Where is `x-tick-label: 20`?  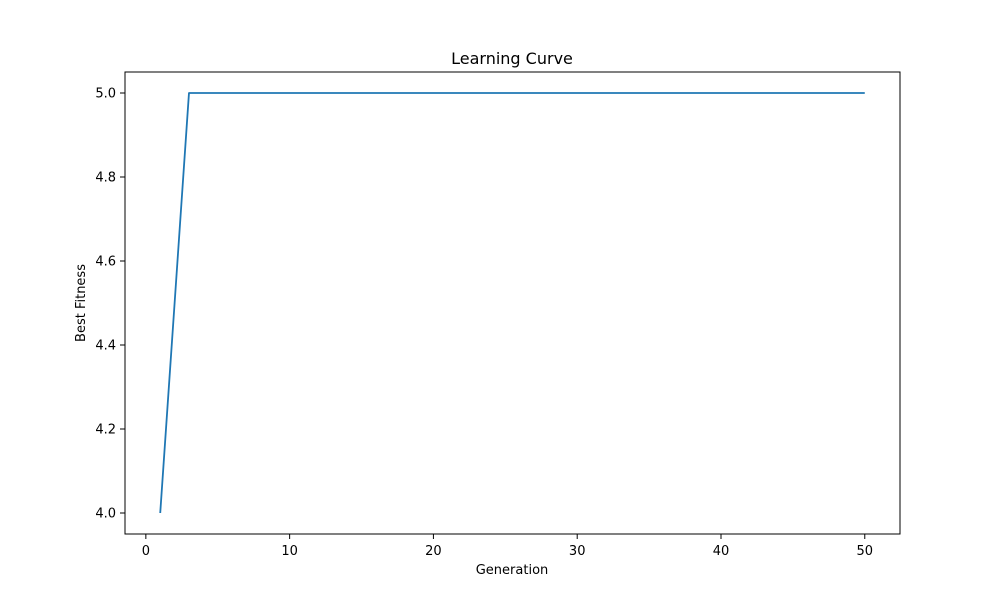
x-tick-label: 20 is located at coordinates (433, 551).